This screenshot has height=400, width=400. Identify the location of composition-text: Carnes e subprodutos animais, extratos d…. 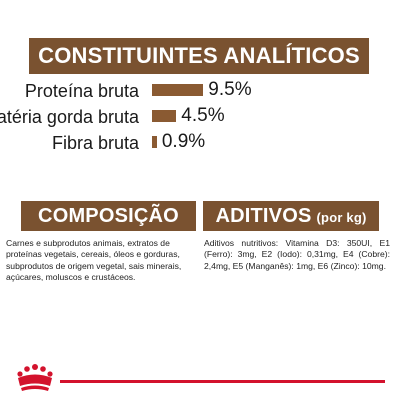
(94, 260).